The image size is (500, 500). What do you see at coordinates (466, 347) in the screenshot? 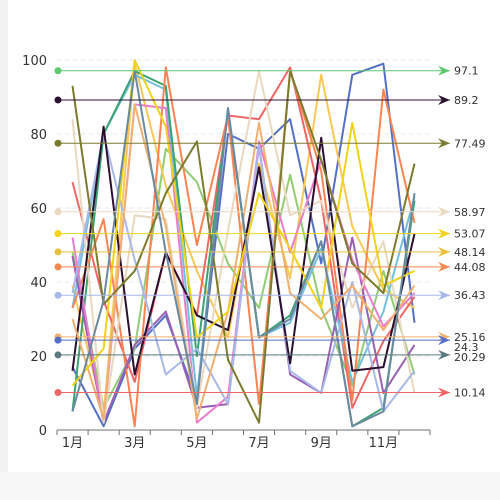
I see `mark-line-label-10: 24.3` at bounding box center [466, 347].